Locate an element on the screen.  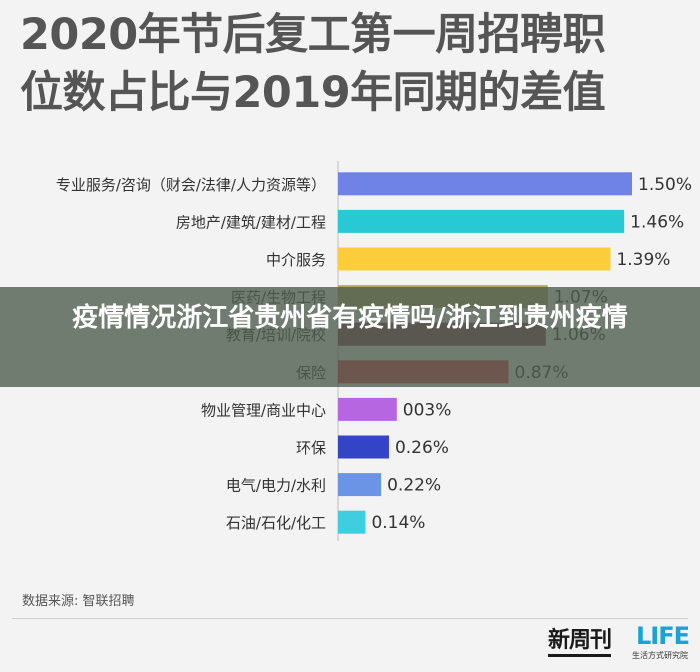
category-label: 中介服务 is located at coordinates (296, 260).